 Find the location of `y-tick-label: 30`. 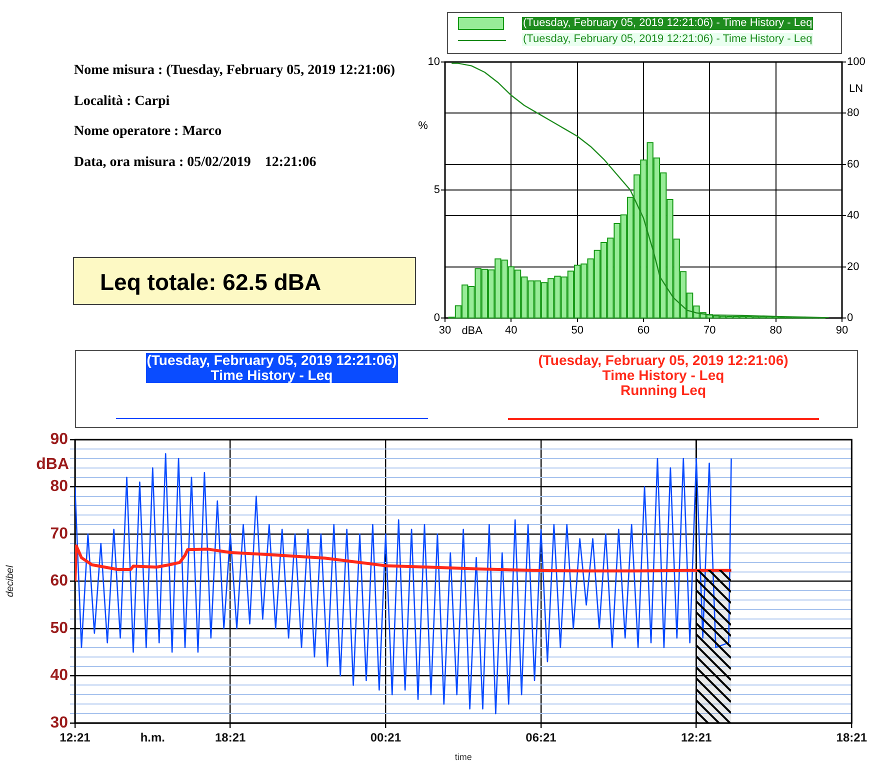

y-tick-label: 30 is located at coordinates (59, 723).